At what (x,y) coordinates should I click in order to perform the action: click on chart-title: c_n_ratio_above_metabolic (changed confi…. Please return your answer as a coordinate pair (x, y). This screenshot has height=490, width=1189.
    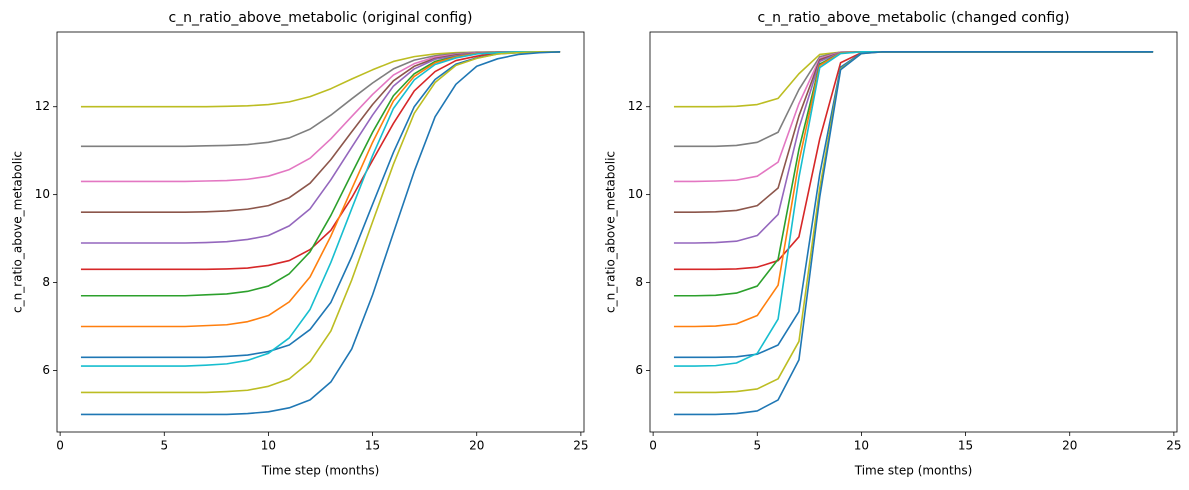
    Looking at the image, I should click on (913, 18).